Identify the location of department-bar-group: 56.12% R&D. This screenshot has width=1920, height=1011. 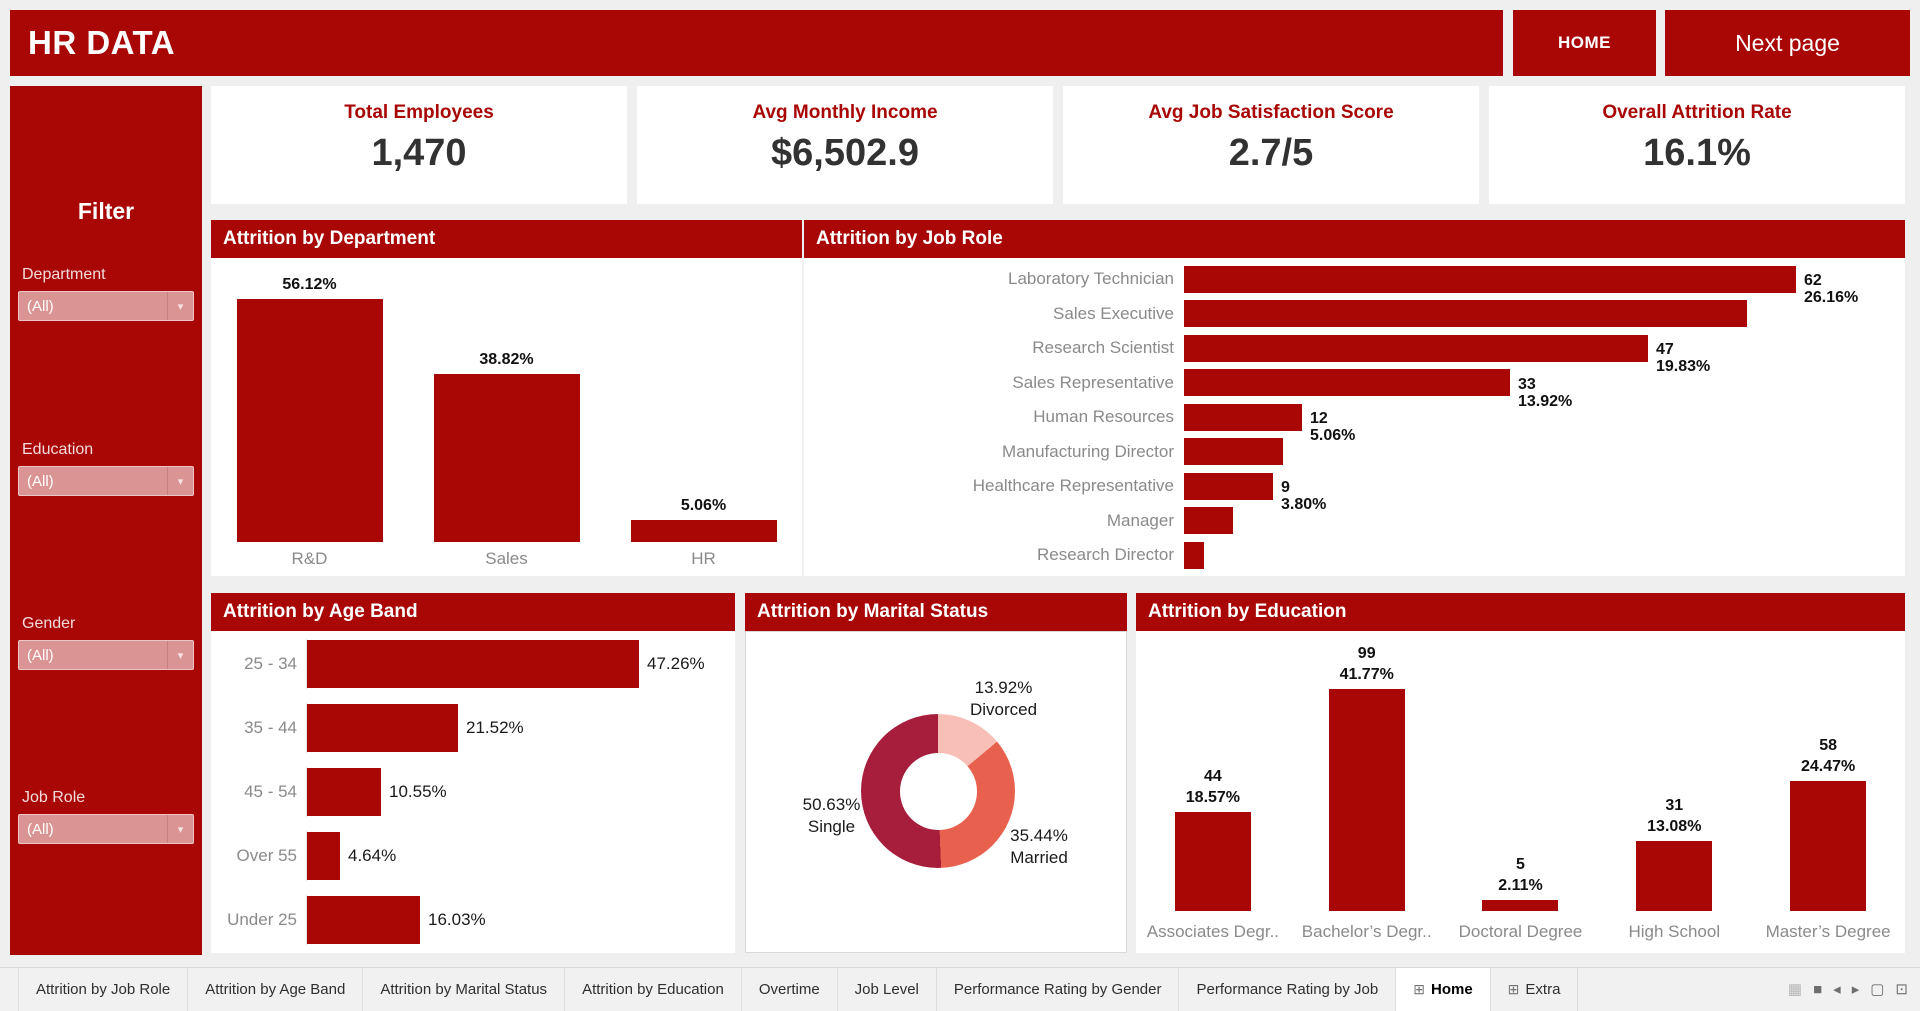
(309, 417).